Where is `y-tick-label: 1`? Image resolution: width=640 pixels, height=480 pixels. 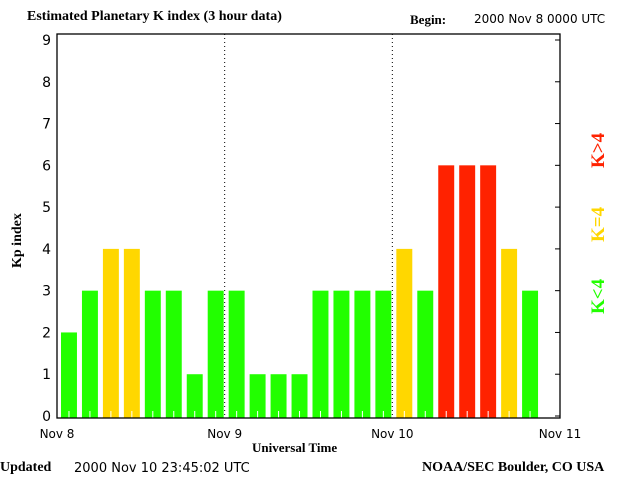 y-tick-label: 1 is located at coordinates (46, 375).